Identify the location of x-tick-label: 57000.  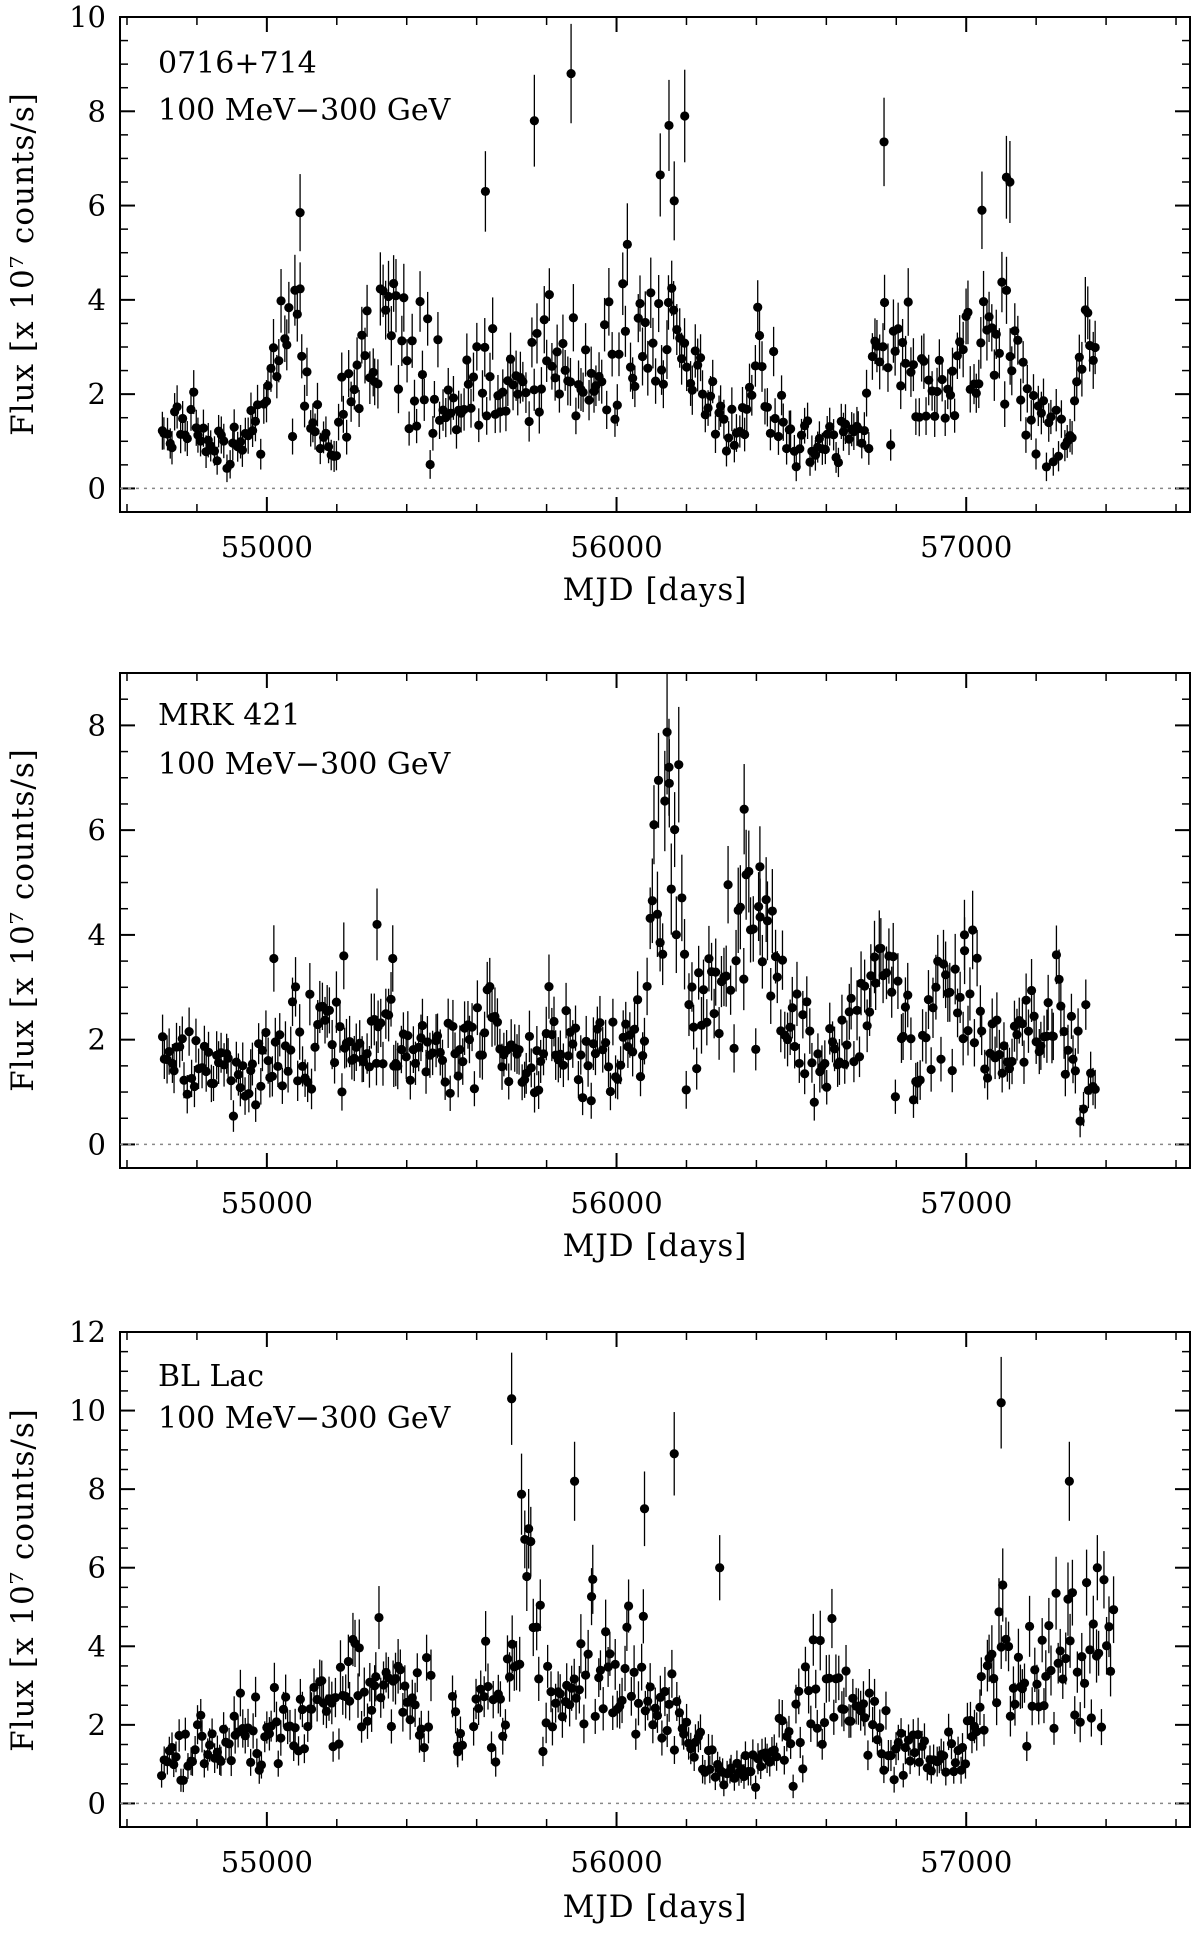
(966, 1862).